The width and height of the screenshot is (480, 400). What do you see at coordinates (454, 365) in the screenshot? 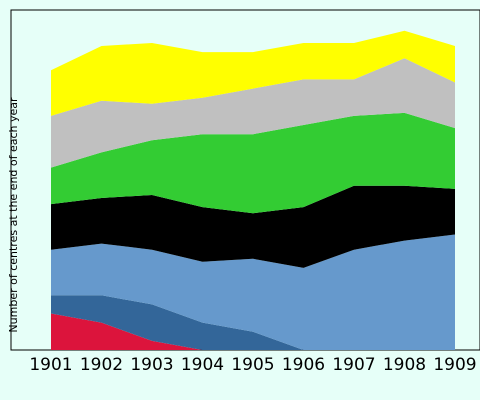
I see `x-tick-label: 1909` at bounding box center [454, 365].